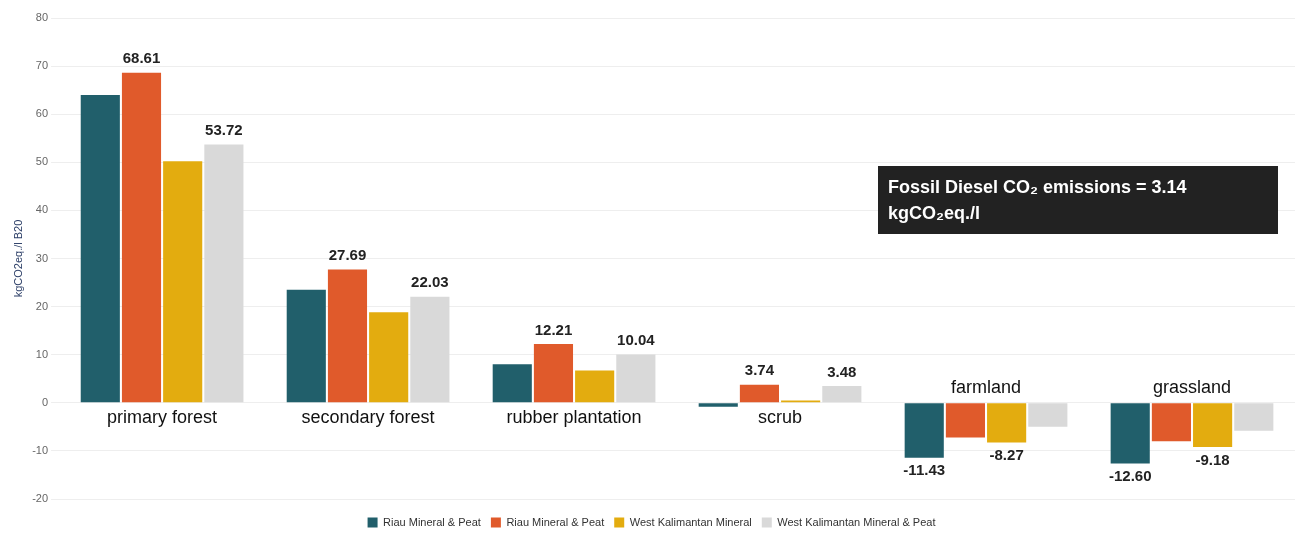 The width and height of the screenshot is (1313, 546). Describe the element at coordinates (759, 370) in the screenshot. I see `data-label: 3.74` at that location.